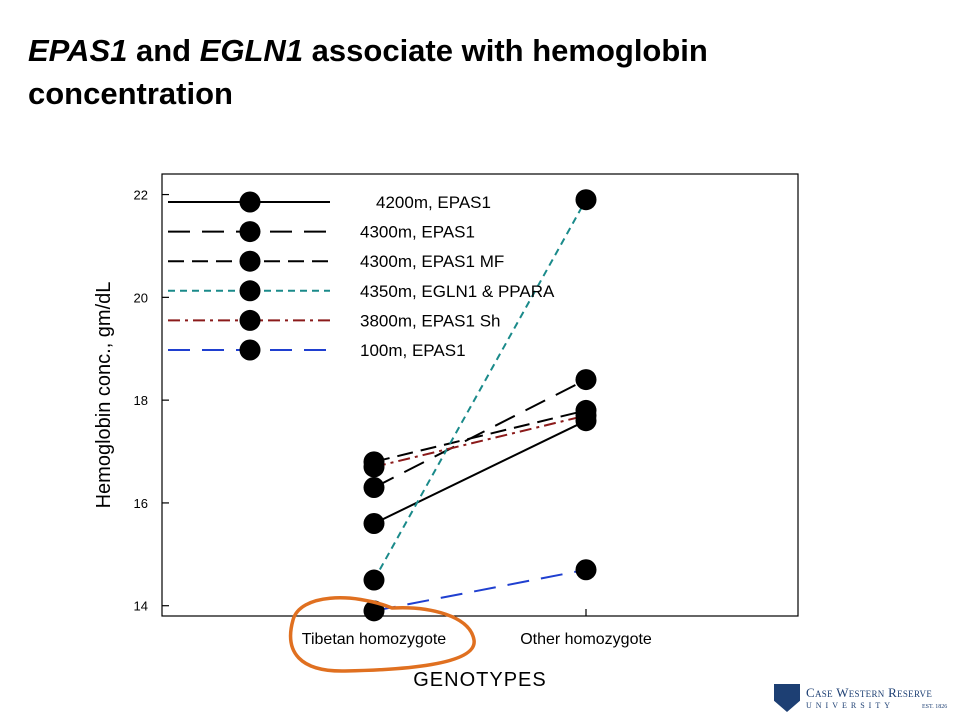  What do you see at coordinates (141, 195) in the screenshot?
I see `y-tick-label-22: 22` at bounding box center [141, 195].